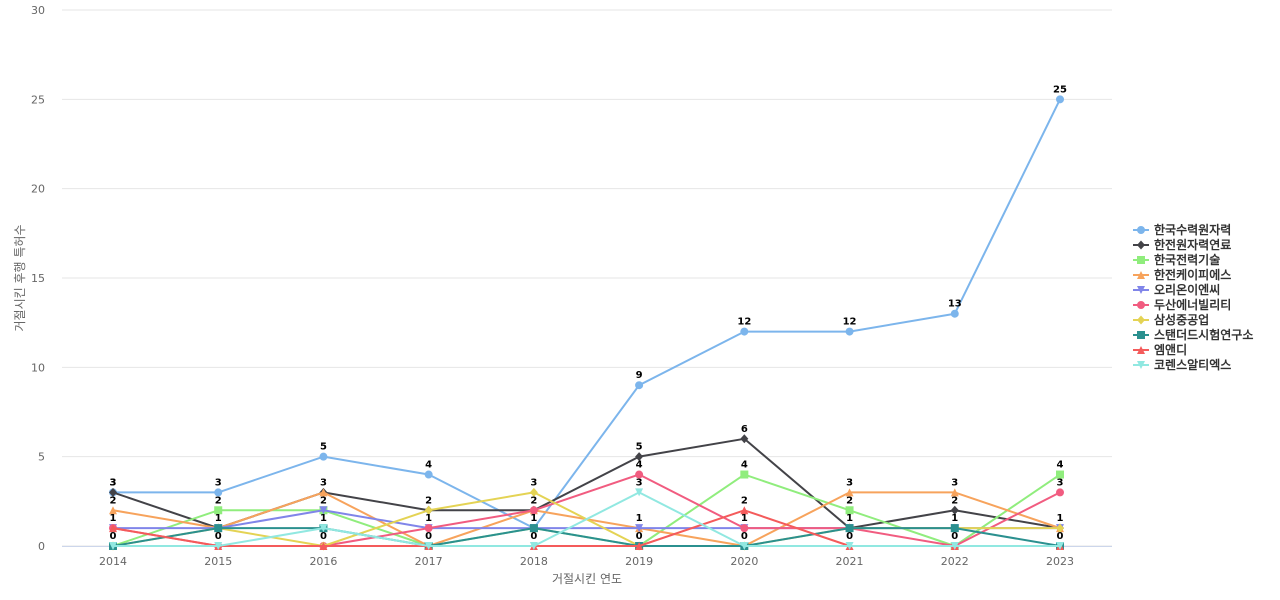 This screenshot has width=1280, height=600. Describe the element at coordinates (323, 561) in the screenshot. I see `x-tick-label: 2016` at that location.